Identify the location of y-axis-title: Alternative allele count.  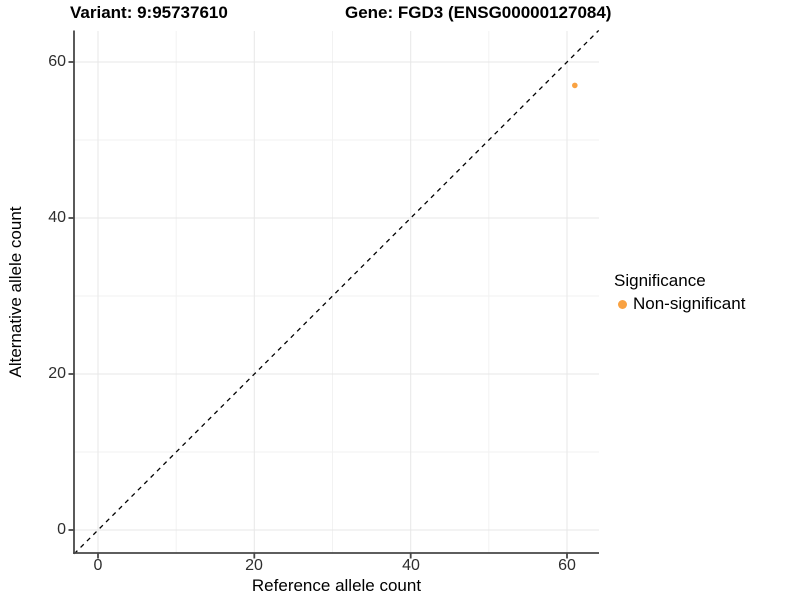
(15, 292).